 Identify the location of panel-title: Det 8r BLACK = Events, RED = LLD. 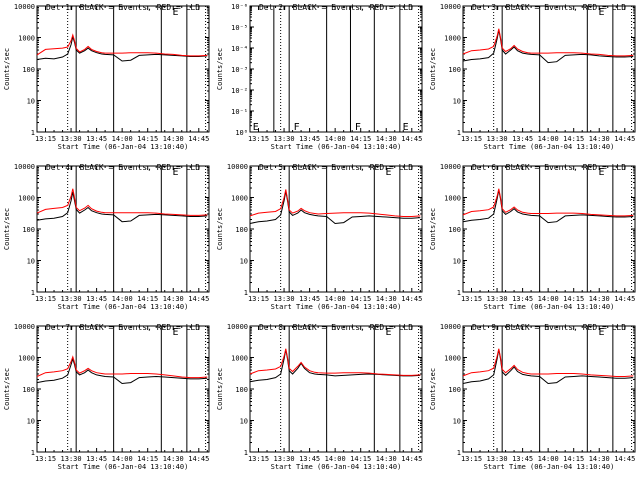
(336, 327).